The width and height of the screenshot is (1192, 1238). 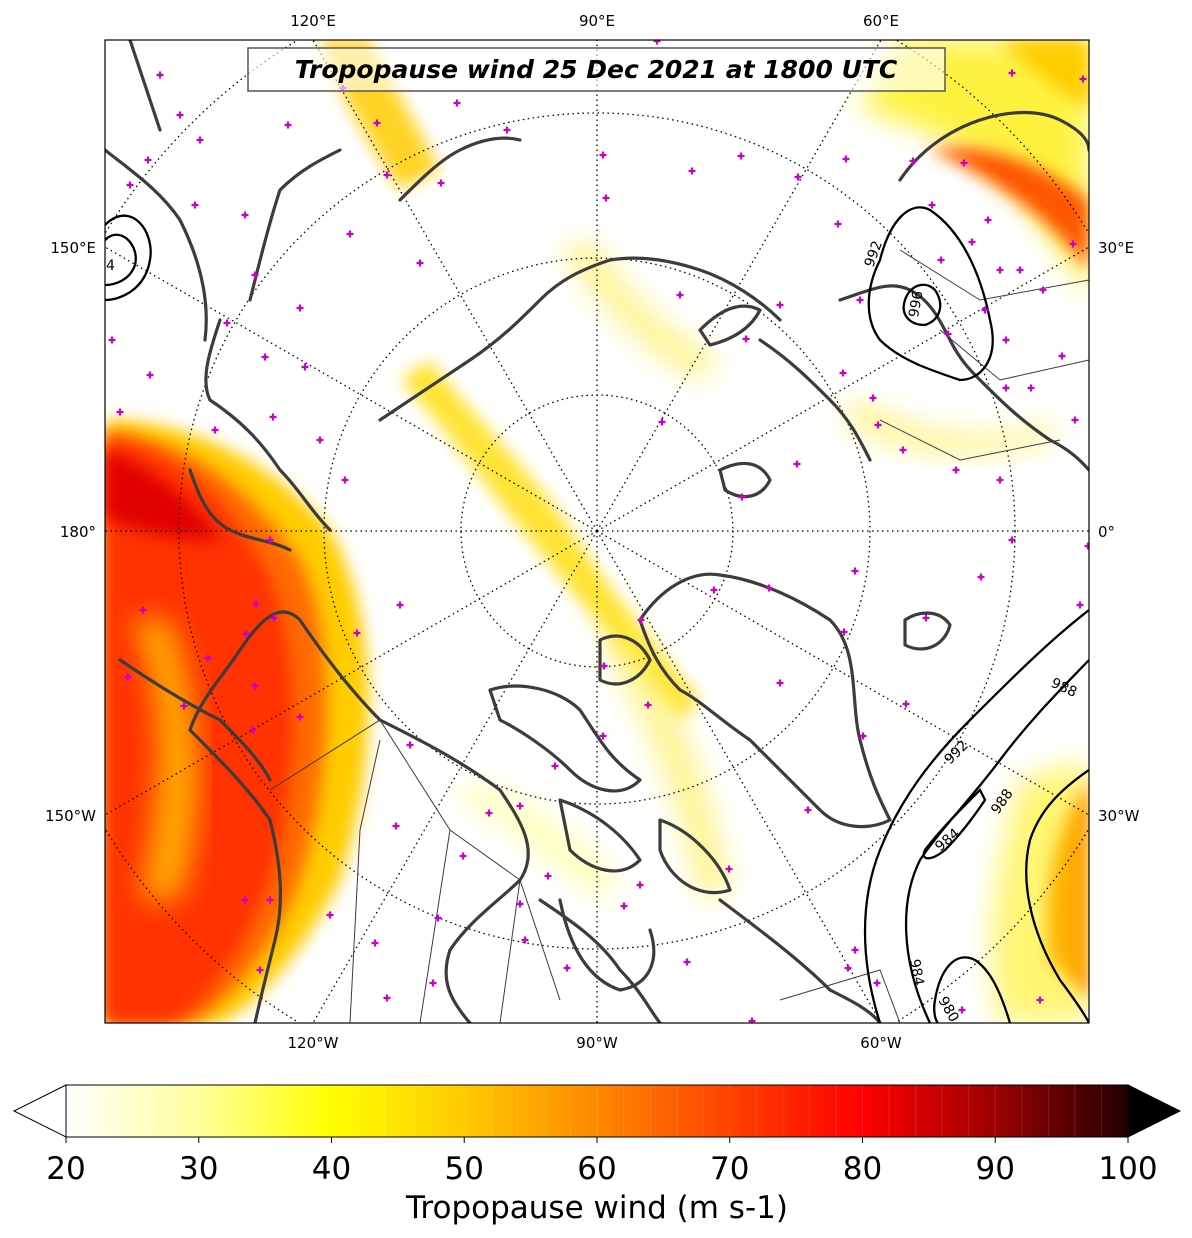 I want to click on colorbar-extend-low, so click(x=39, y=1111).